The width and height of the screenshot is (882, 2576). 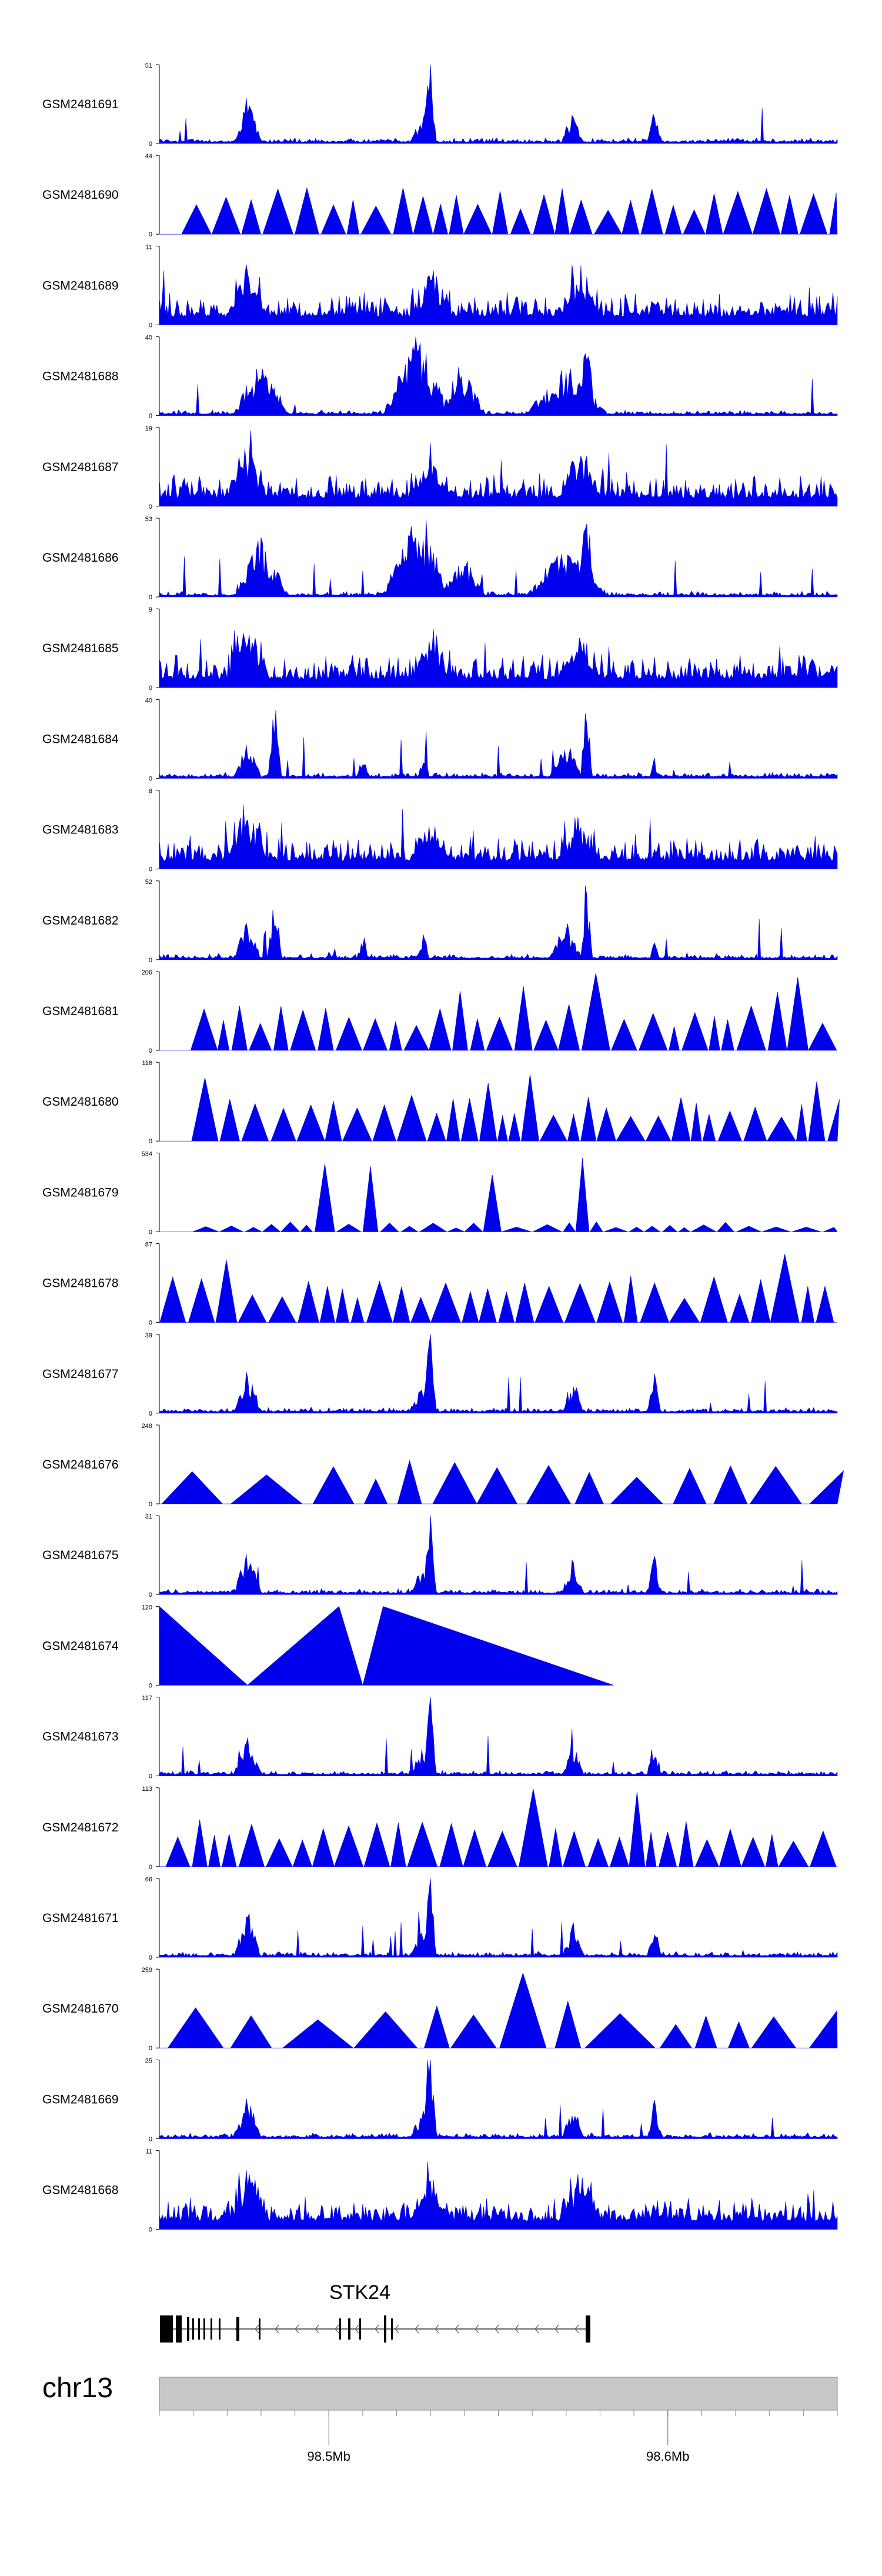 What do you see at coordinates (80, 2099) in the screenshot?
I see `track-label: GSM2481669` at bounding box center [80, 2099].